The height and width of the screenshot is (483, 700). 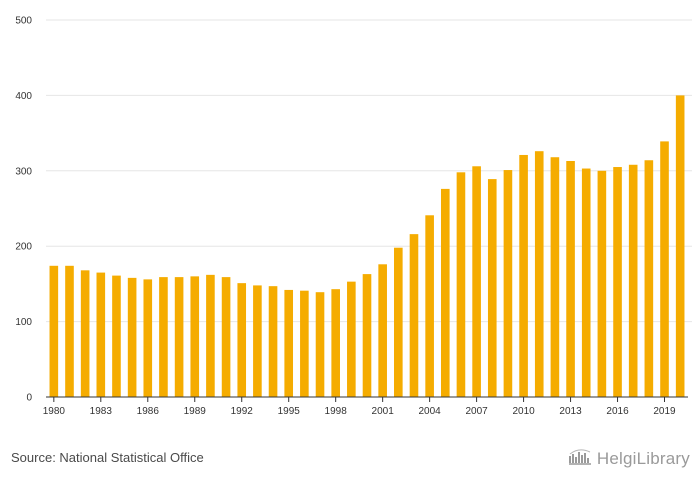 I want to click on bar-1994, so click(x=273, y=341).